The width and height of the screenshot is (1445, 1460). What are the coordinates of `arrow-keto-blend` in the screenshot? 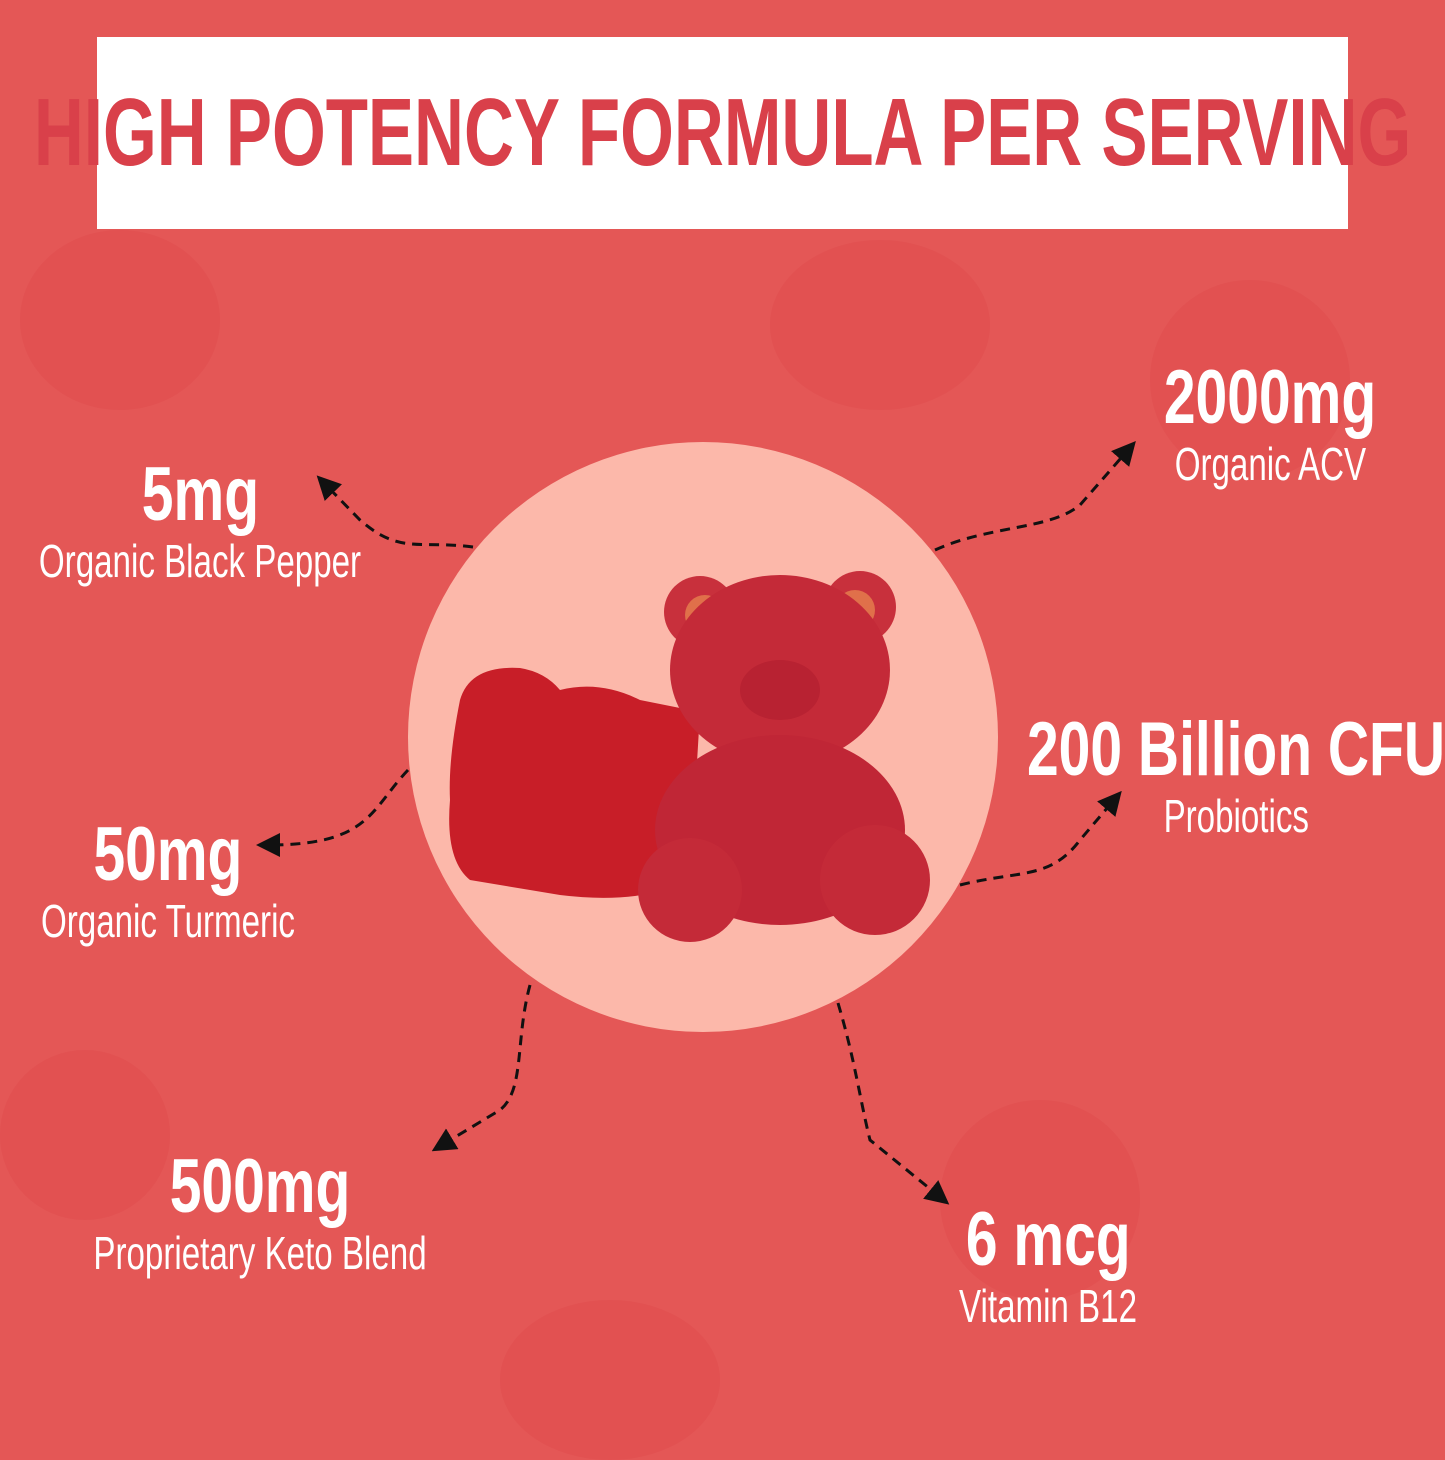 It's located at (481, 1068).